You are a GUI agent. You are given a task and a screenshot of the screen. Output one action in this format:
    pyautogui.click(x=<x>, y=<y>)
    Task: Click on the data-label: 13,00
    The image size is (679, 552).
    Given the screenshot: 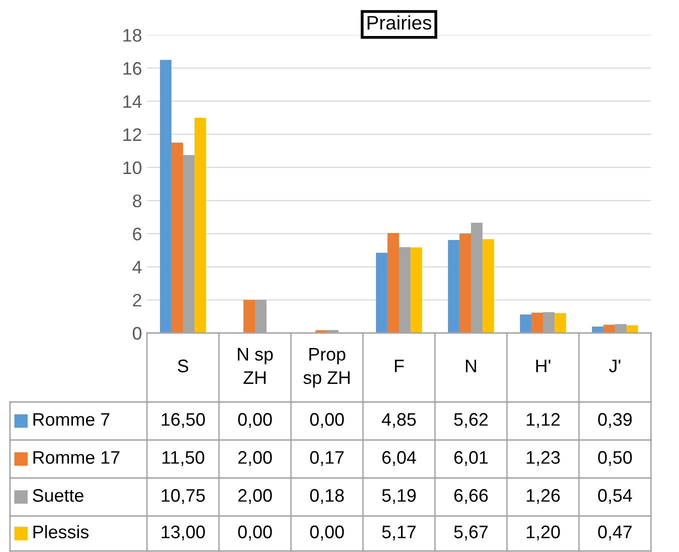 What is the action you would take?
    pyautogui.click(x=183, y=533)
    